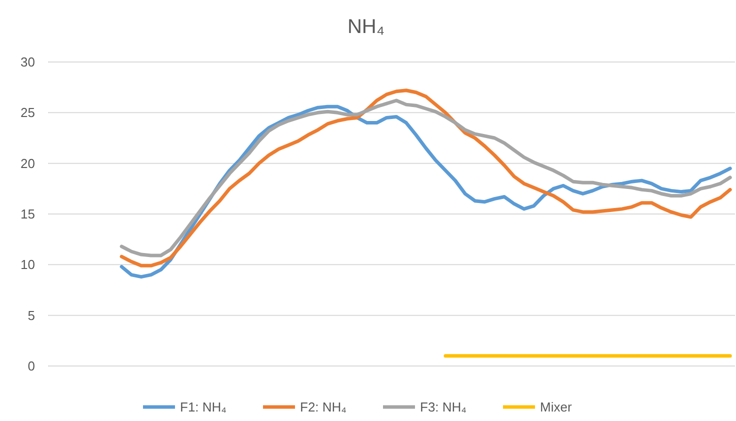 This screenshot has width=736, height=421. Describe the element at coordinates (31, 315) in the screenshot. I see `y-tick-label: 5` at that location.